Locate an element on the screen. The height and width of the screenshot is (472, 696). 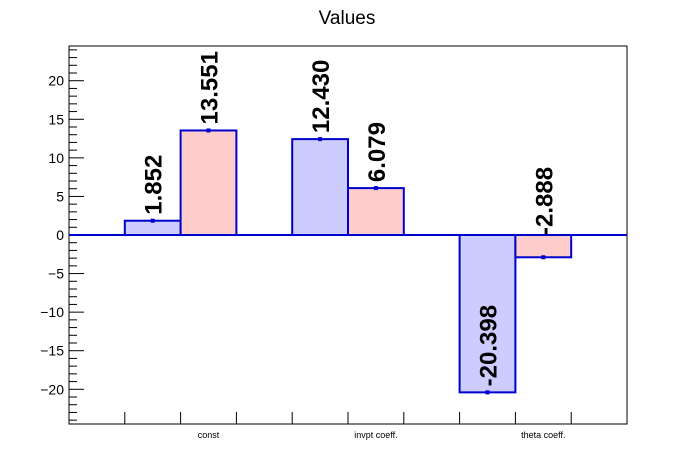
x-category-label: const is located at coordinates (209, 435).